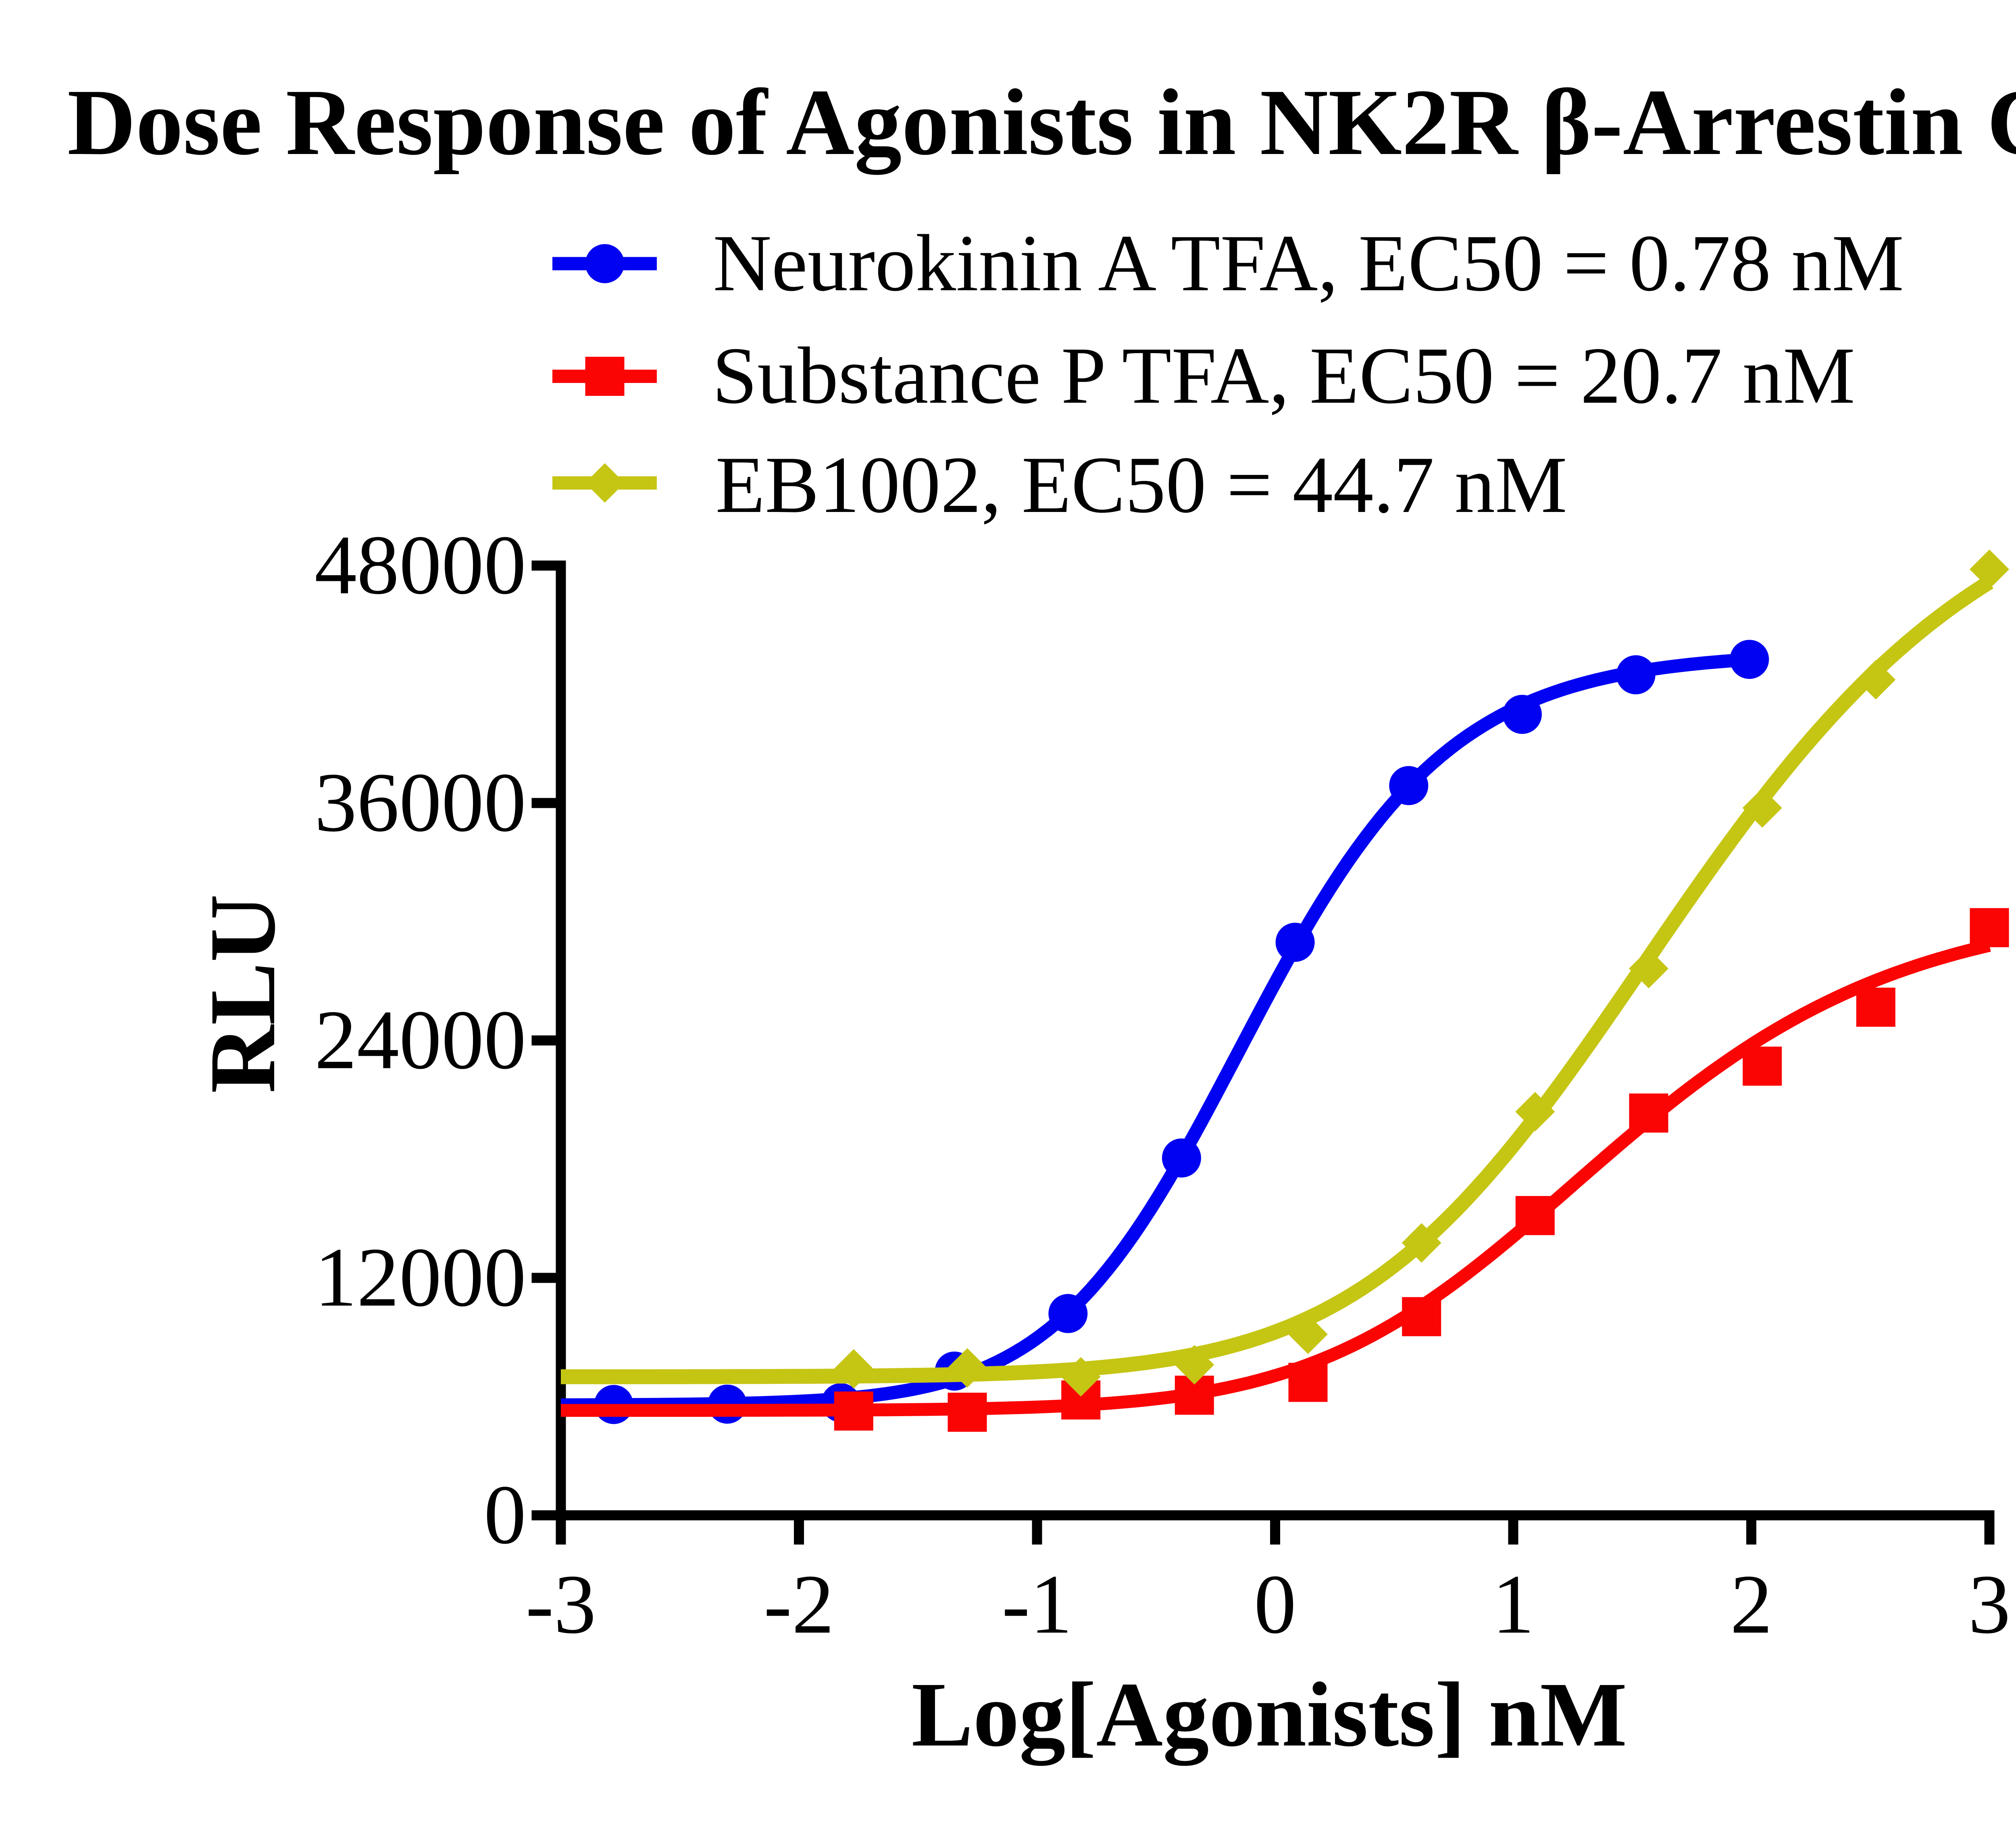 The width and height of the screenshot is (2016, 1837). Describe the element at coordinates (561, 1605) in the screenshot. I see `svg-text: -3` at that location.